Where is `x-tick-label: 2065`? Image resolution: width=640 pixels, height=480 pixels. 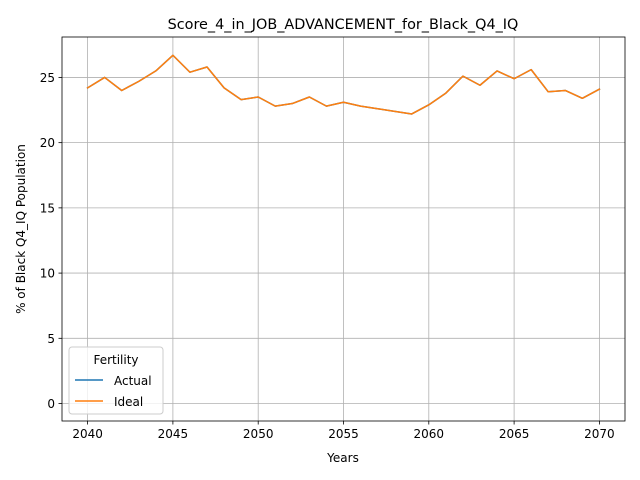
x-tick-label: 2065 is located at coordinates (514, 434).